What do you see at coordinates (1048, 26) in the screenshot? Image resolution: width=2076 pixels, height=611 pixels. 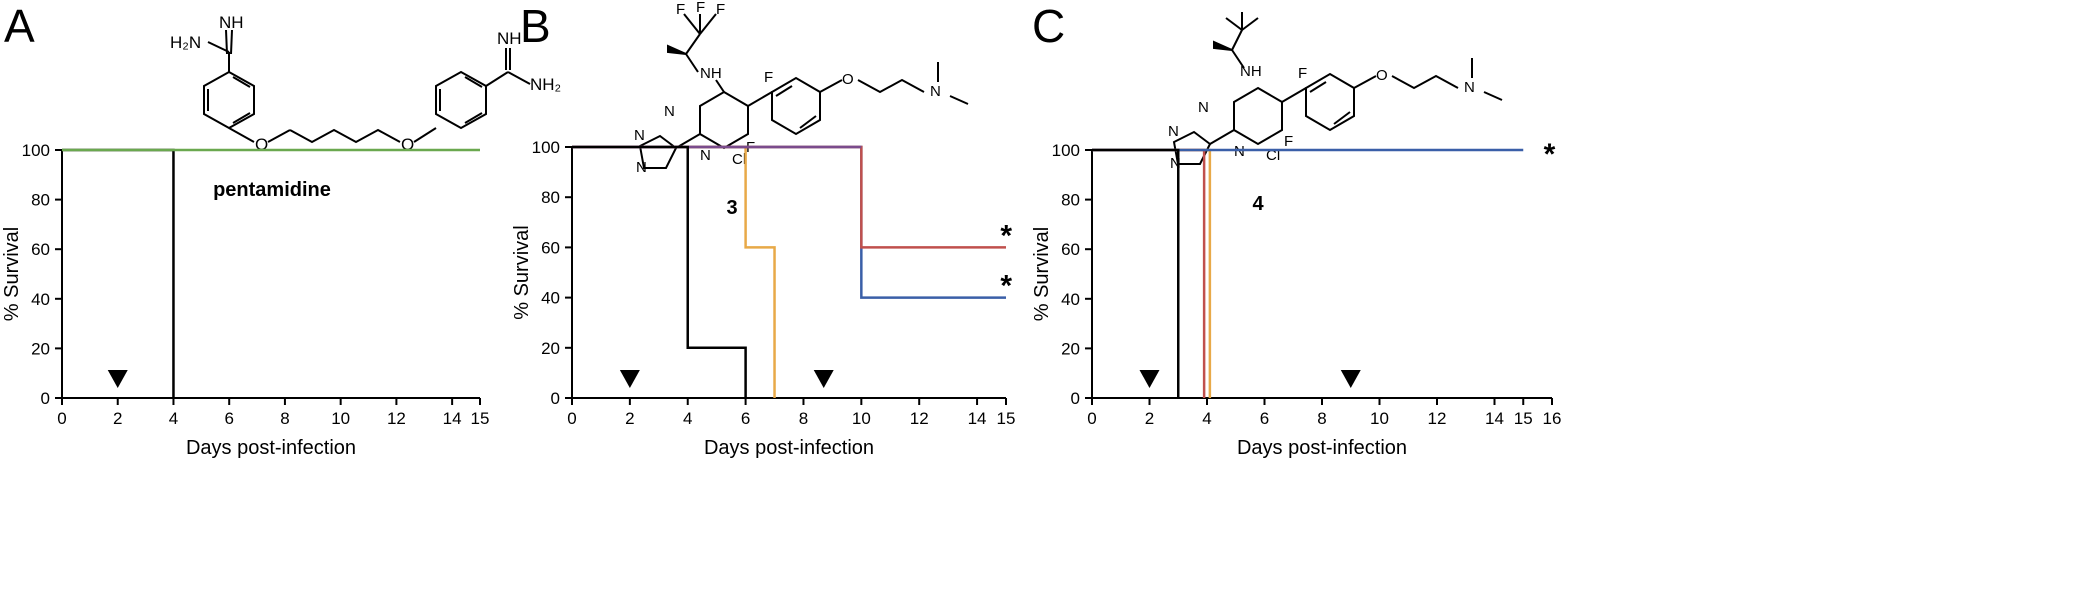 I see `panel-label: C` at bounding box center [1048, 26].